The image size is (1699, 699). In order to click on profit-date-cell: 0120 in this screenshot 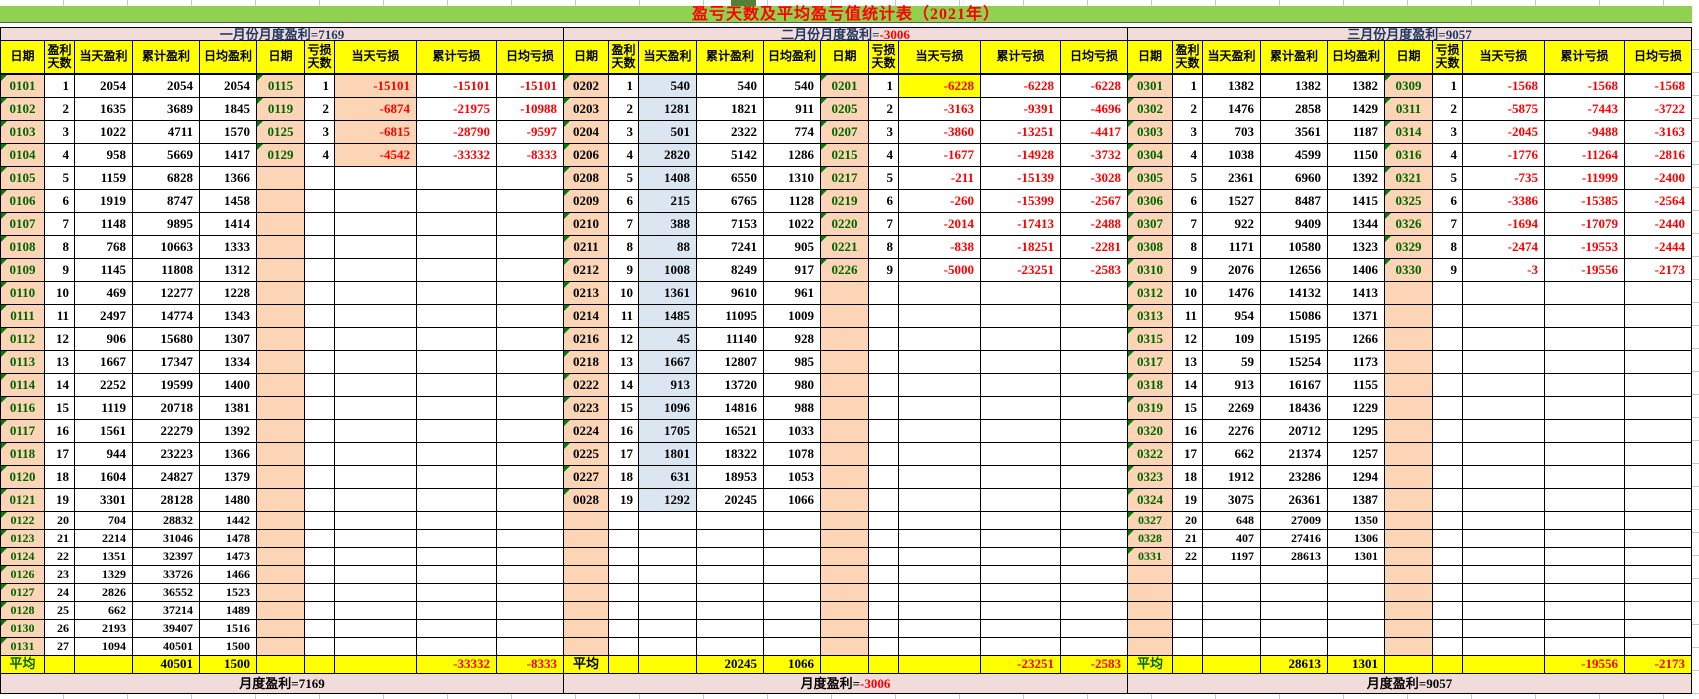, I will do `click(22, 477)`.